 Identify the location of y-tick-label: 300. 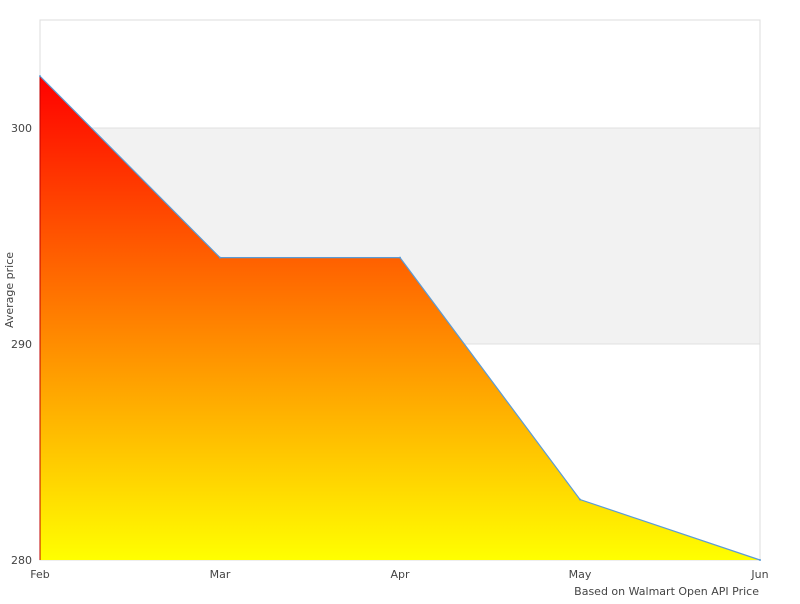
(21, 128).